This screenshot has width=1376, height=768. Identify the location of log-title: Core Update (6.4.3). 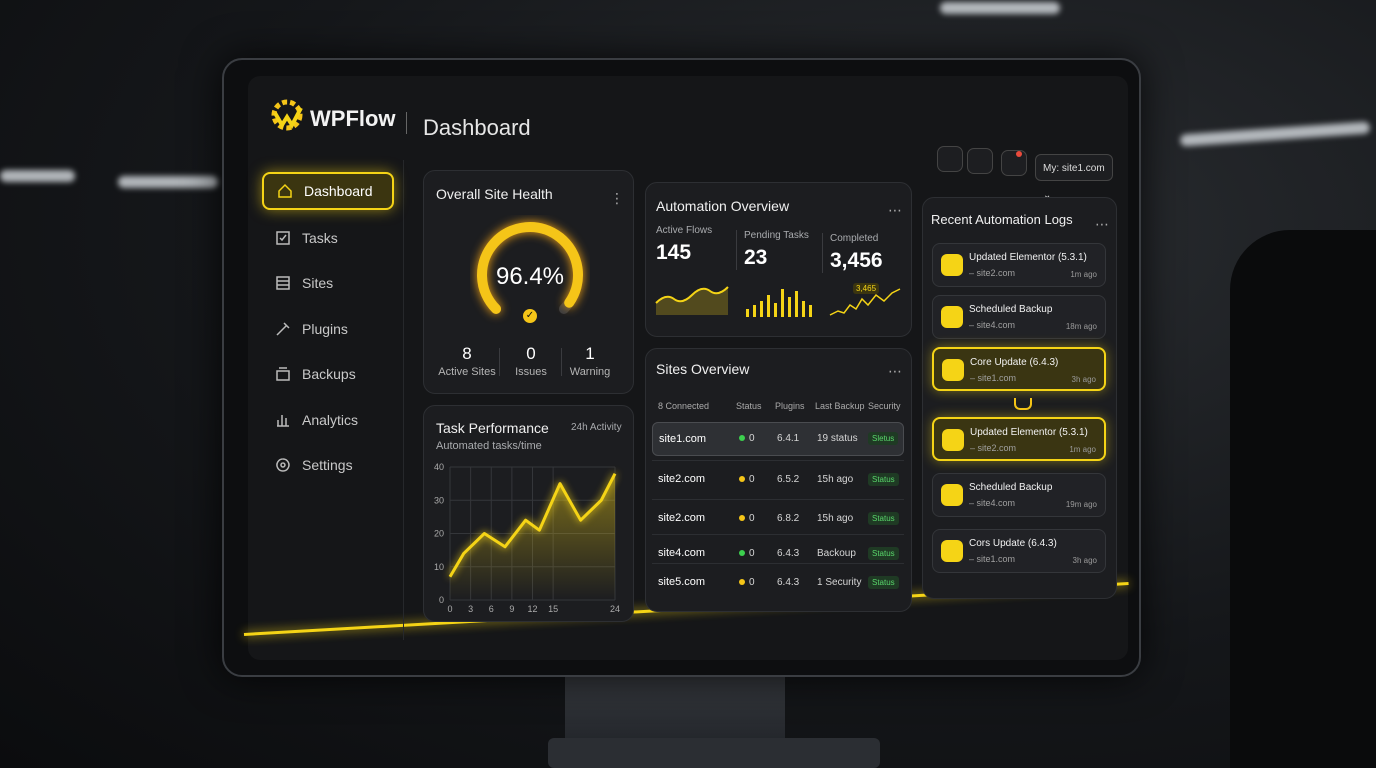
(1014, 362).